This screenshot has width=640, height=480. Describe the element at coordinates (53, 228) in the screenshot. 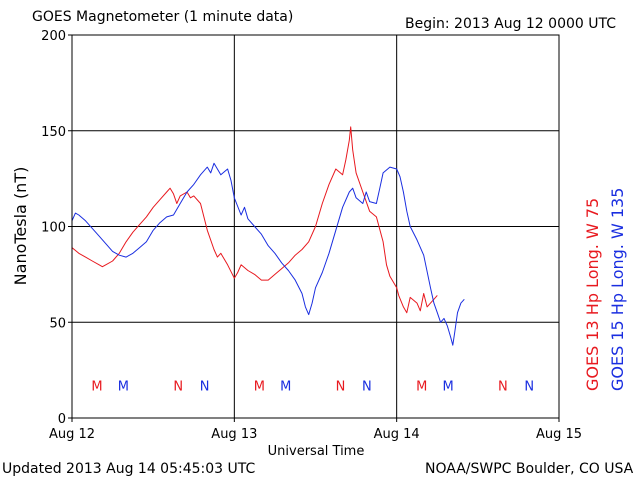

I see `y-tick-label: 100` at that location.